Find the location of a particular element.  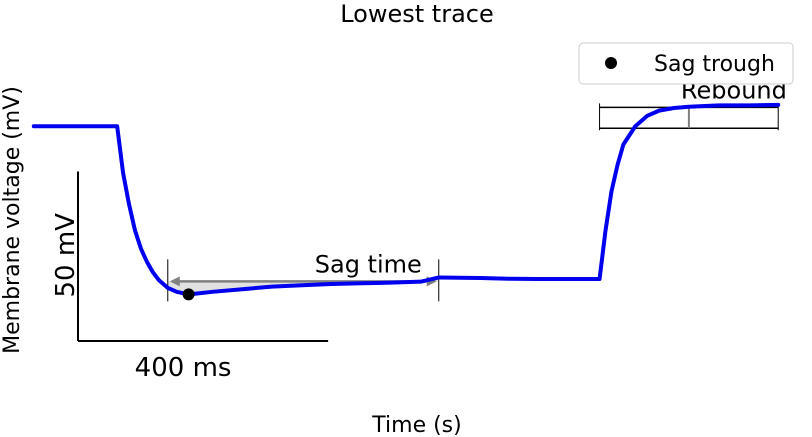

y-axis-label: Membrane voltage (mV) is located at coordinates (12, 220).